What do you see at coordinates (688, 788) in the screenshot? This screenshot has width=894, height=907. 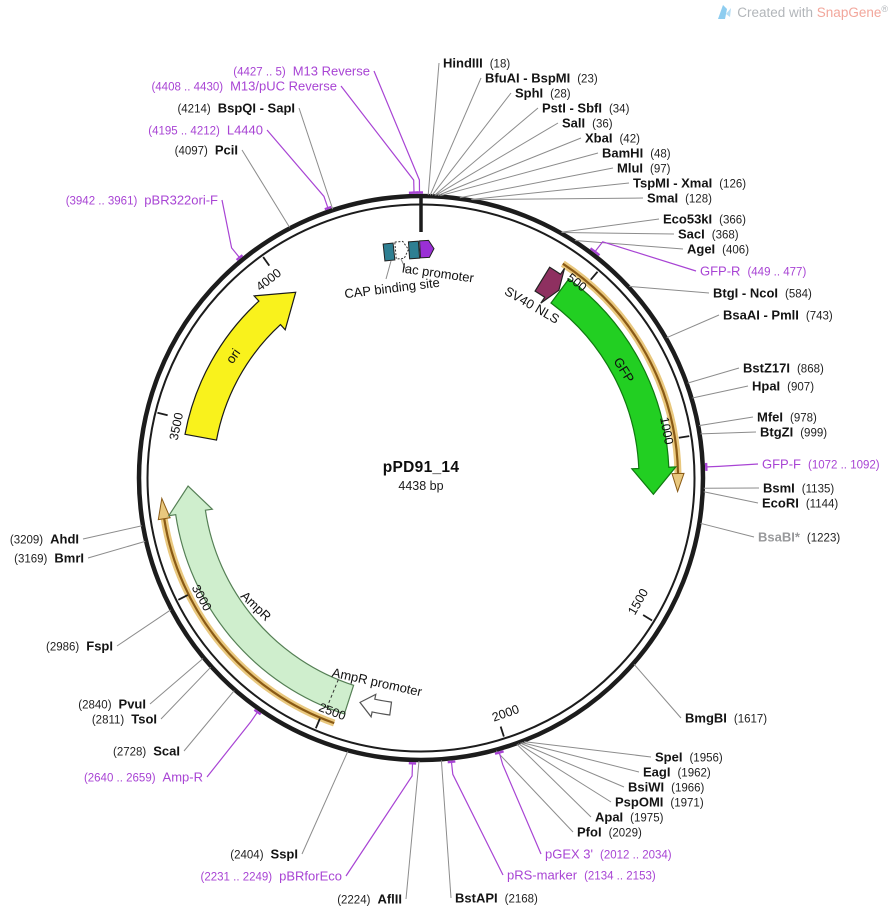 I see `site-position: (1966)` at bounding box center [688, 788].